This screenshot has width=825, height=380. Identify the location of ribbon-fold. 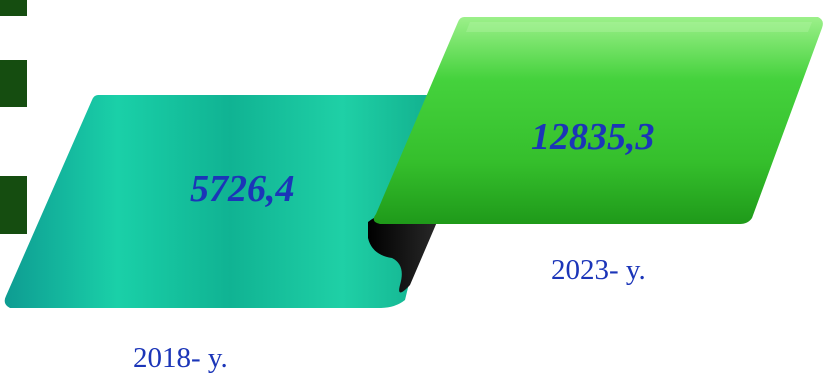
(404, 252).